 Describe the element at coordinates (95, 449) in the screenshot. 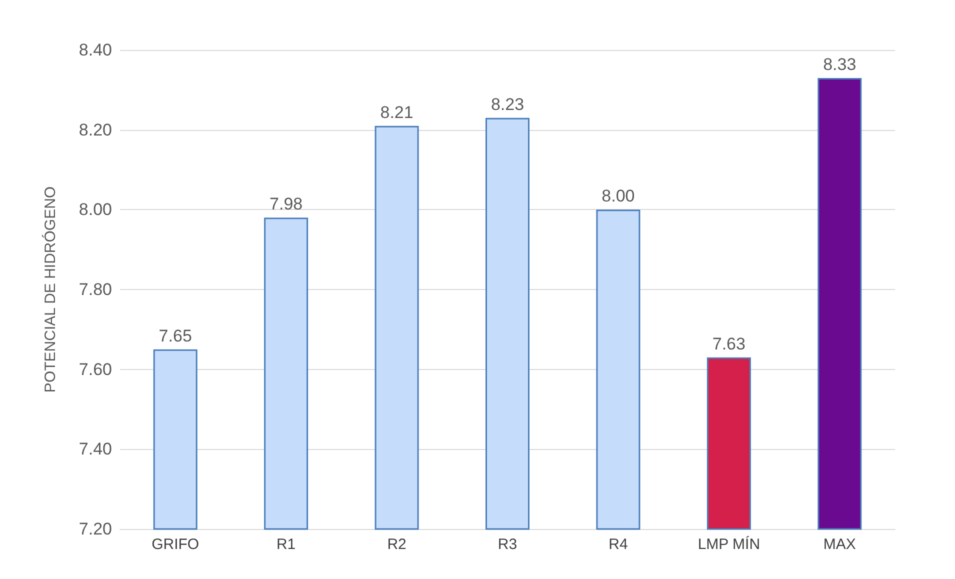

I see `y-tick-label: 7.40` at that location.